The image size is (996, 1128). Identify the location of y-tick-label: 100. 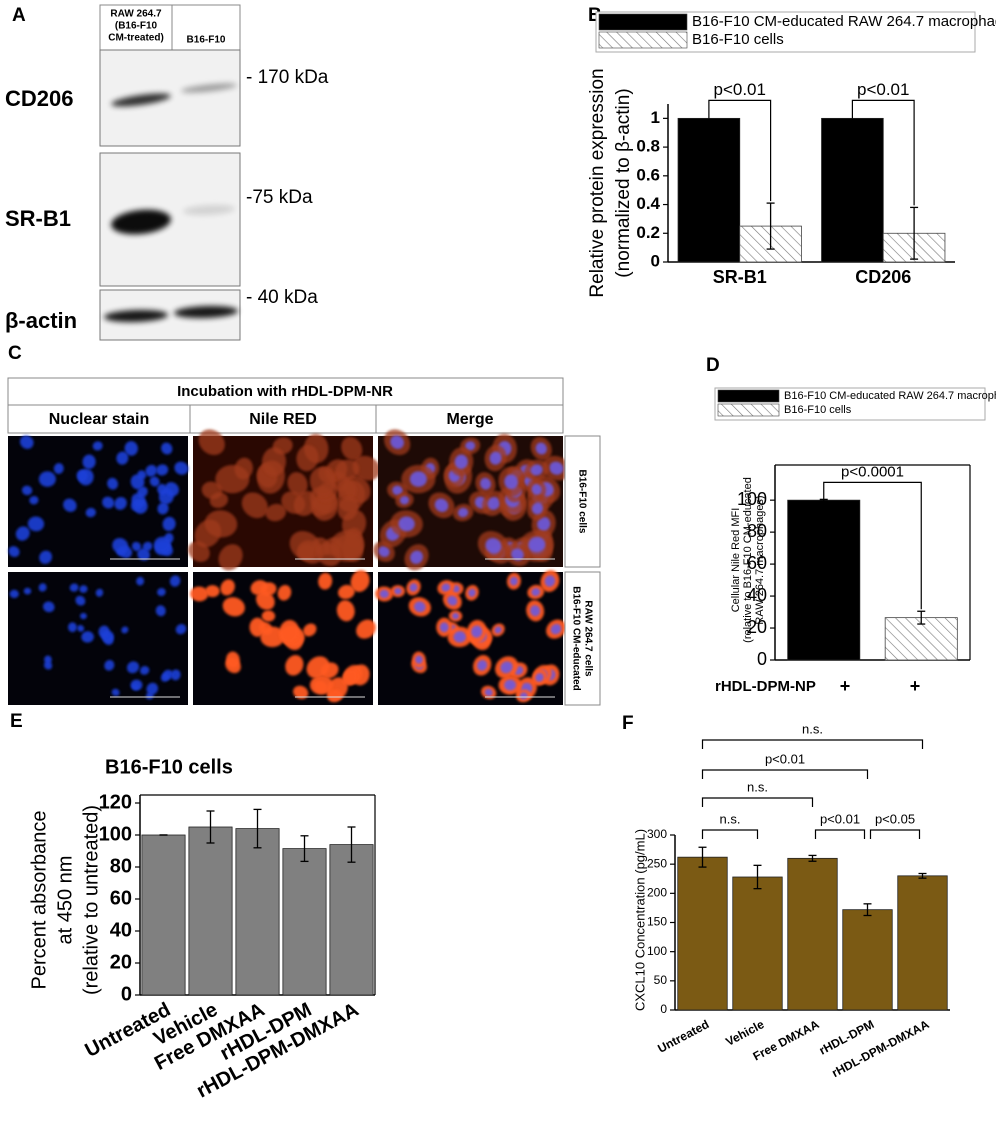
(657, 951).